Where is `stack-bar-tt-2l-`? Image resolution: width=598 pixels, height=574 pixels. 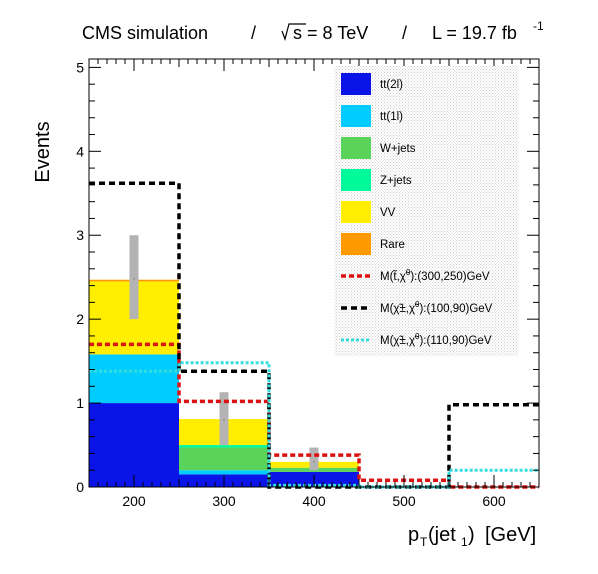 stack-bar-tt-2l- is located at coordinates (134, 445).